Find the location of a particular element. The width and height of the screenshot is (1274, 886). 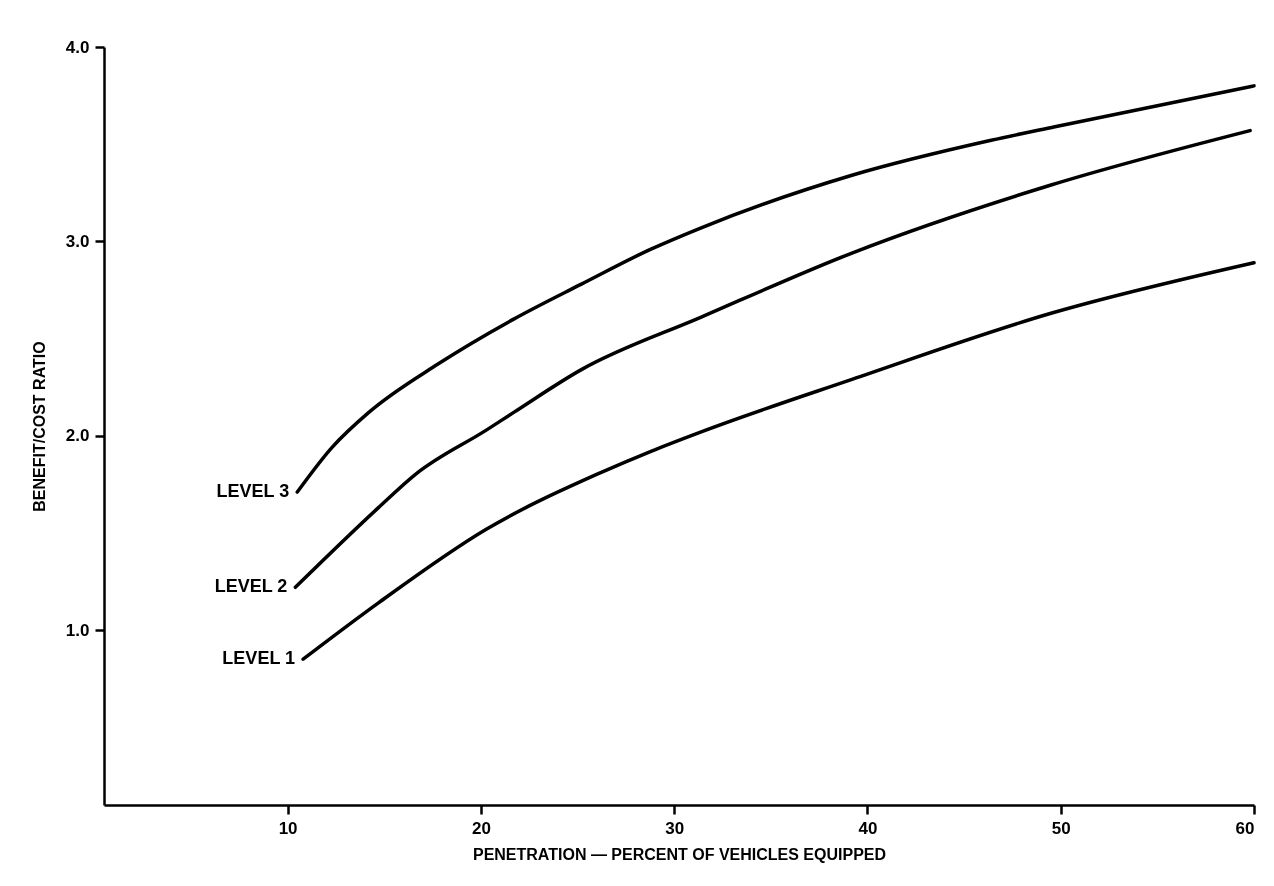

series-label: LEVEL 3 is located at coordinates (253, 491).